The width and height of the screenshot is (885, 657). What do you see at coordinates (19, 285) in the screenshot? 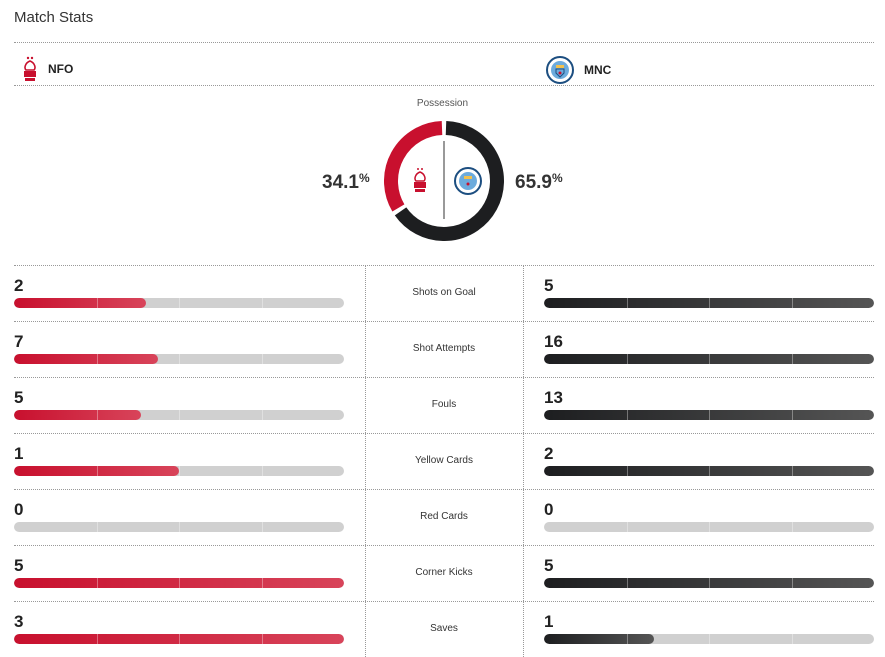
I see `home-stat-value: 2` at bounding box center [19, 285].